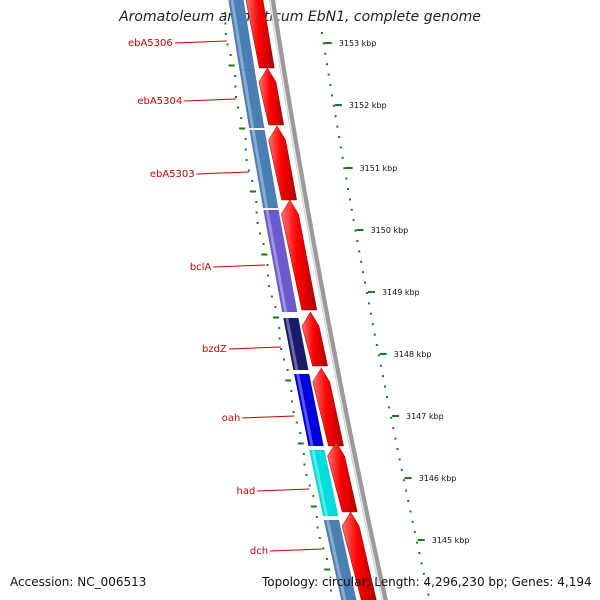  Describe the element at coordinates (379, 168) in the screenshot. I see `tick-label: 3151 kbp` at that location.